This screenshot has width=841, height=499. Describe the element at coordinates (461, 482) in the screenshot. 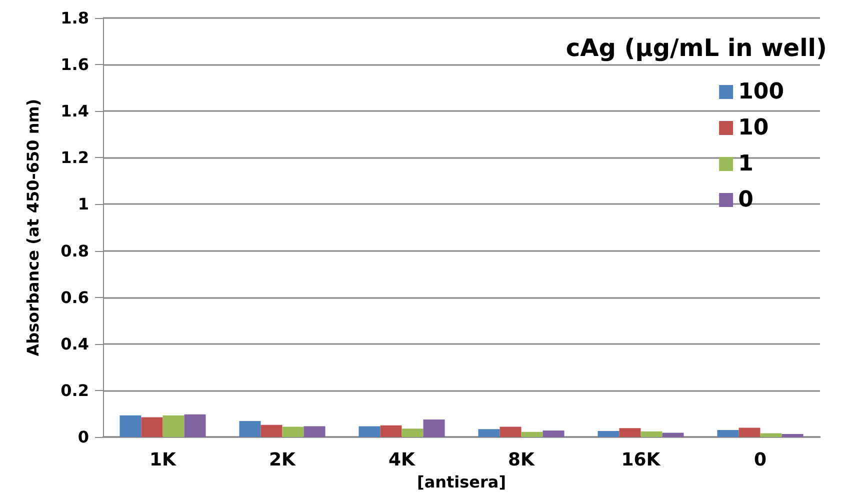

I see `x-axis-title: [antisera]` at that location.